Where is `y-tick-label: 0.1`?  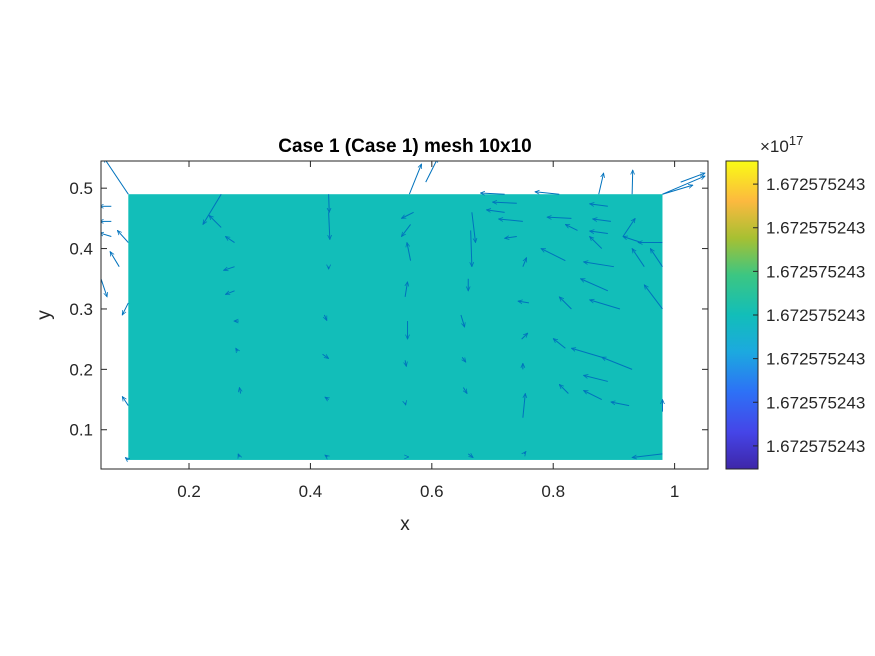 y-tick-label: 0.1 is located at coordinates (81, 430).